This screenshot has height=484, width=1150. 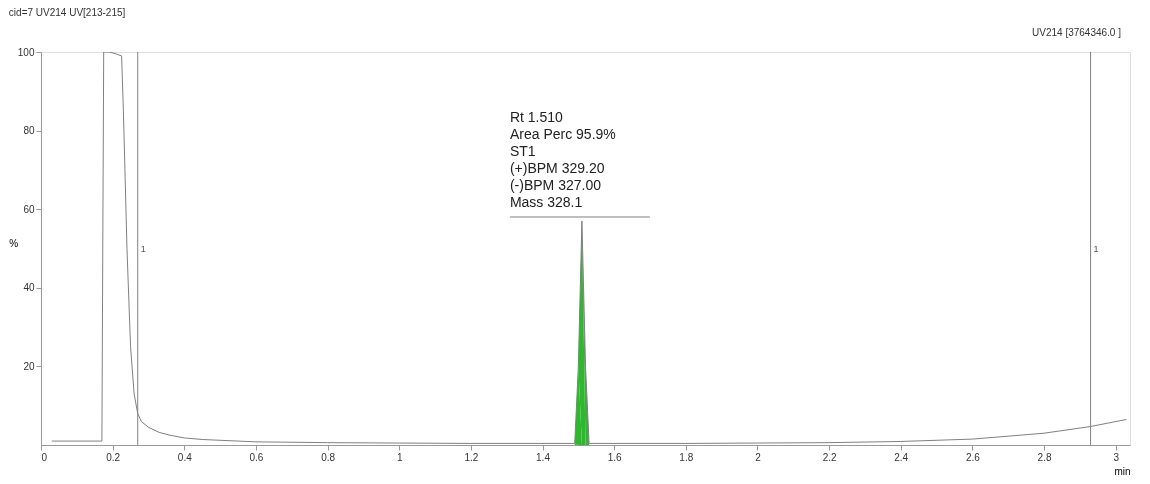 I want to click on x-tick-label: 2.2, so click(x=829, y=457).